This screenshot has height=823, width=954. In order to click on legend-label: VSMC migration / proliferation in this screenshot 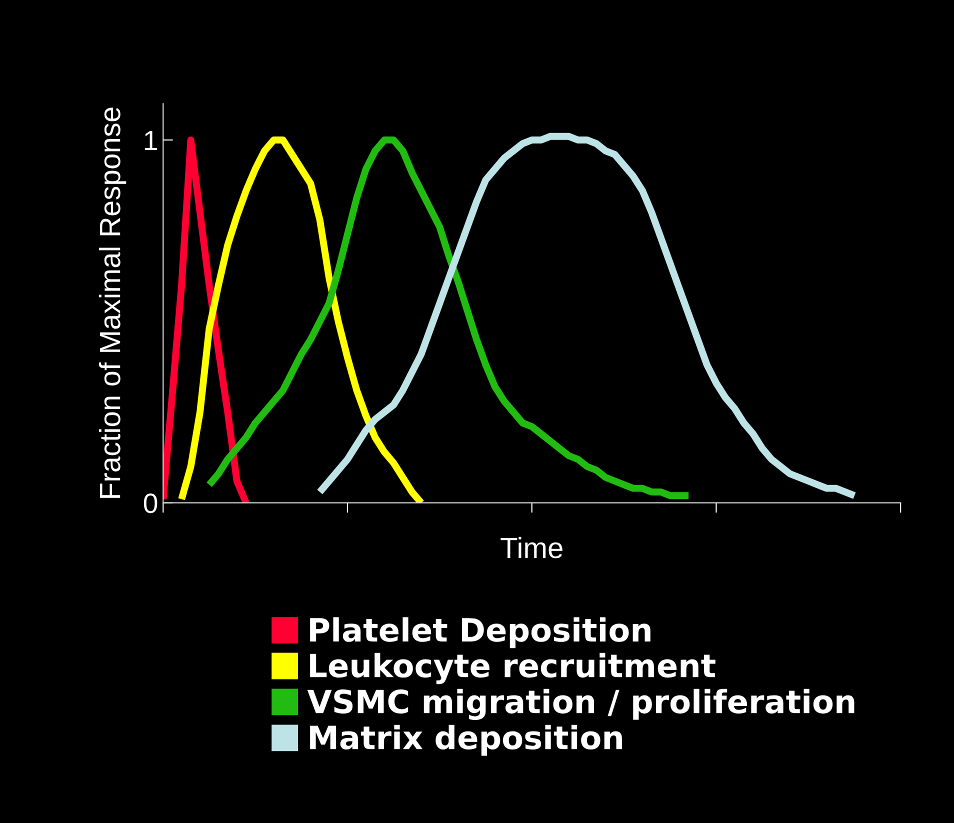, I will do `click(580, 704)`.